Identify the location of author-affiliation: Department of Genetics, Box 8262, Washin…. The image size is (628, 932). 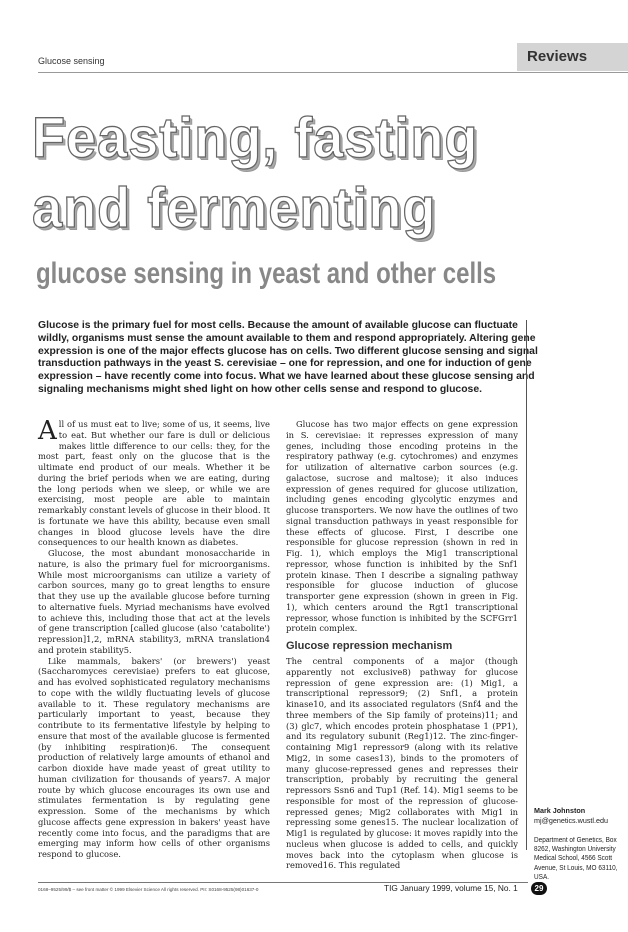
(576, 859).